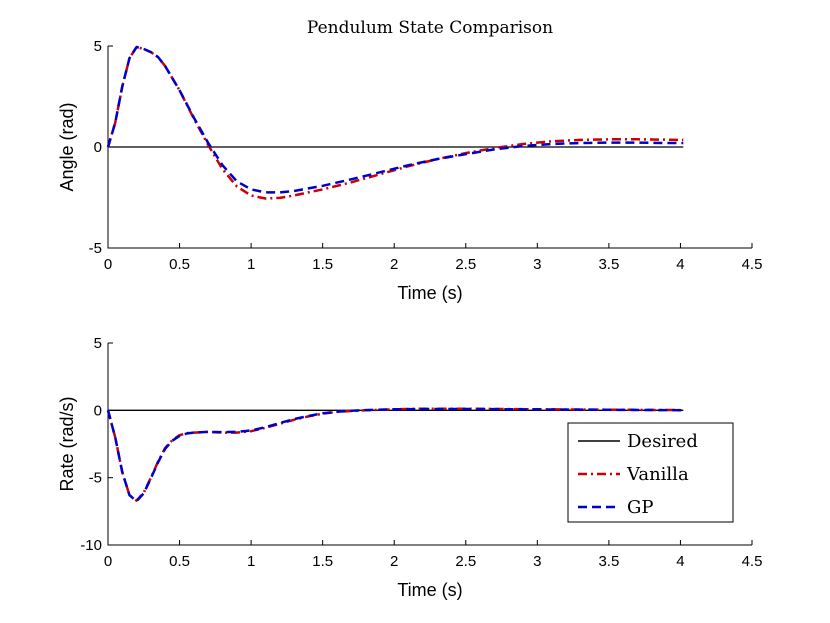 The width and height of the screenshot is (830, 623). Describe the element at coordinates (608, 561) in the screenshot. I see `rate-xtick-label-3-5: 3.5` at that location.